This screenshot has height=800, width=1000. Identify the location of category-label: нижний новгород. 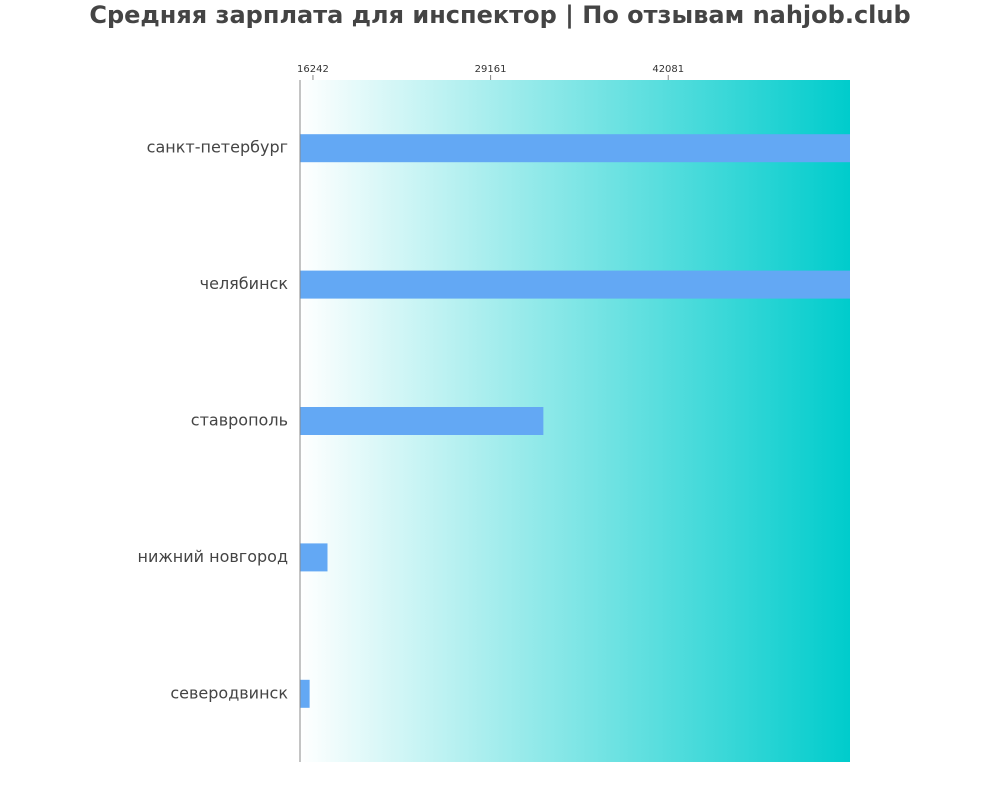
(213, 556).